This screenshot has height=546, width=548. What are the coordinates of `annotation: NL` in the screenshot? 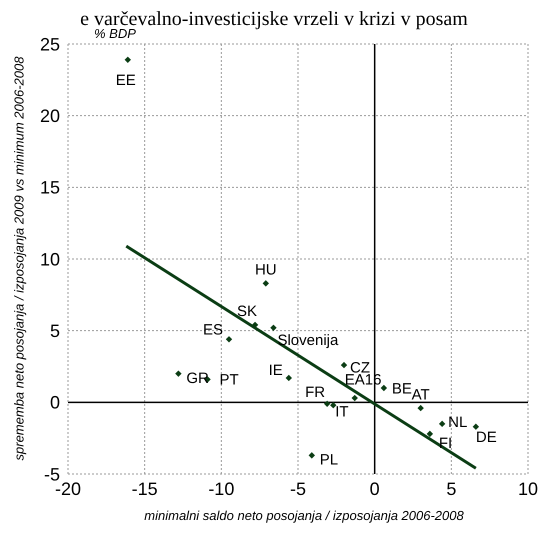 It's located at (458, 423).